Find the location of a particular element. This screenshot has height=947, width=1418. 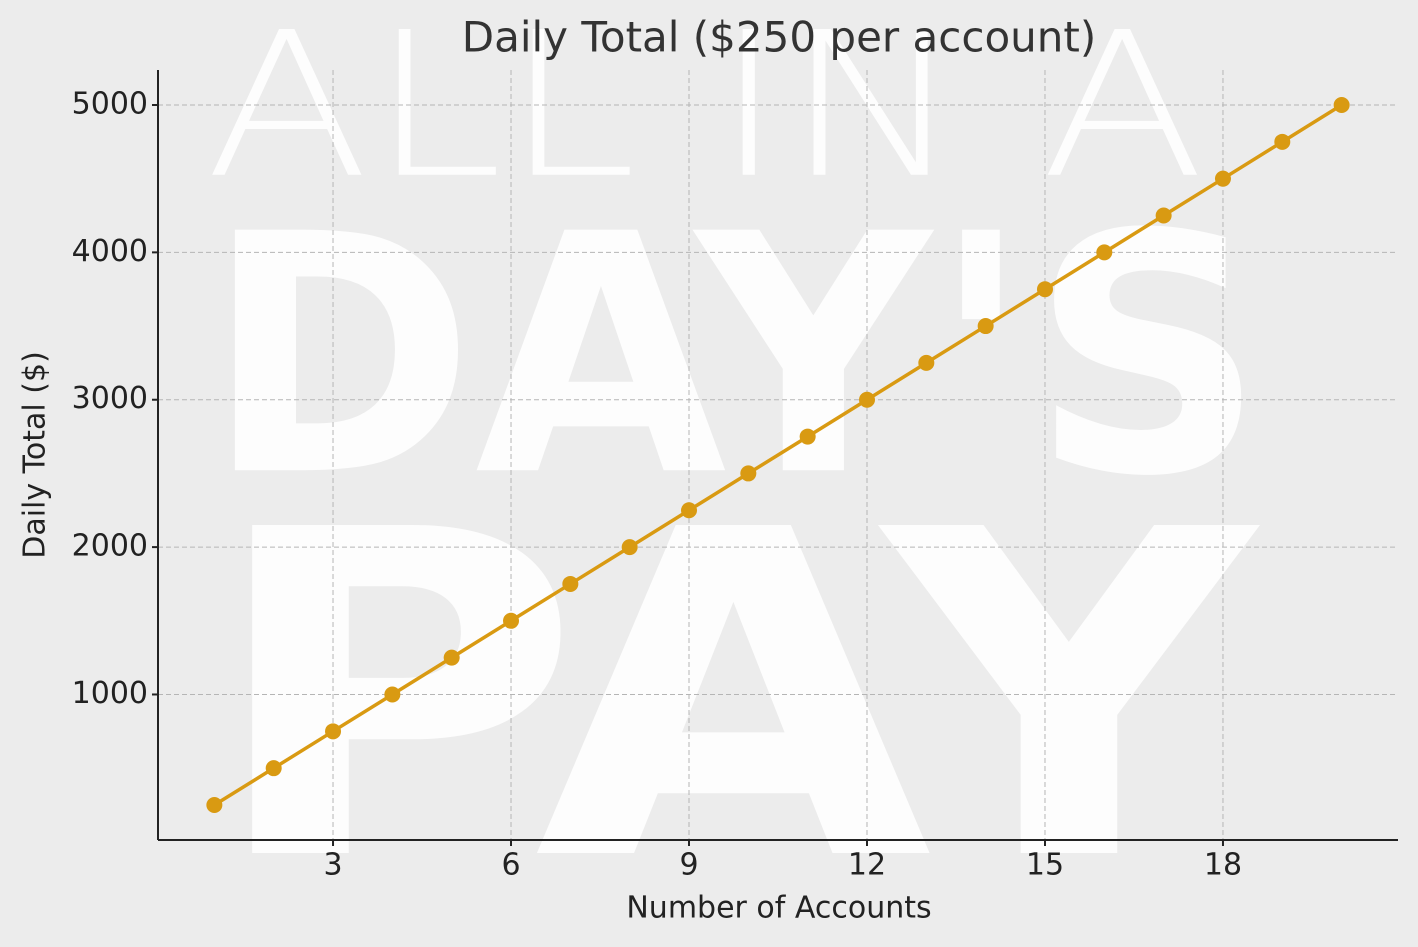

x-tick-label: 12 is located at coordinates (867, 865).